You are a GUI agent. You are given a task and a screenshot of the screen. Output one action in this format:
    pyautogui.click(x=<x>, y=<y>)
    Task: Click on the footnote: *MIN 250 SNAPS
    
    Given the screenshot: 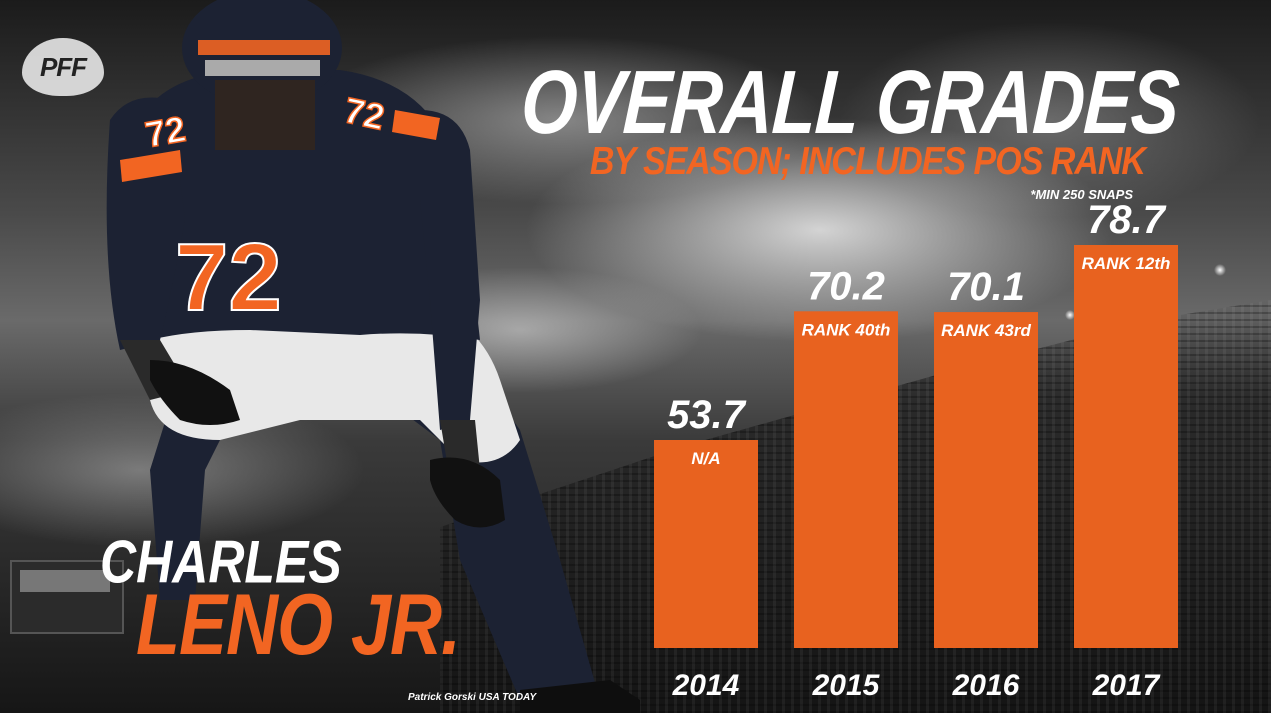 What is the action you would take?
    pyautogui.click(x=1081, y=194)
    